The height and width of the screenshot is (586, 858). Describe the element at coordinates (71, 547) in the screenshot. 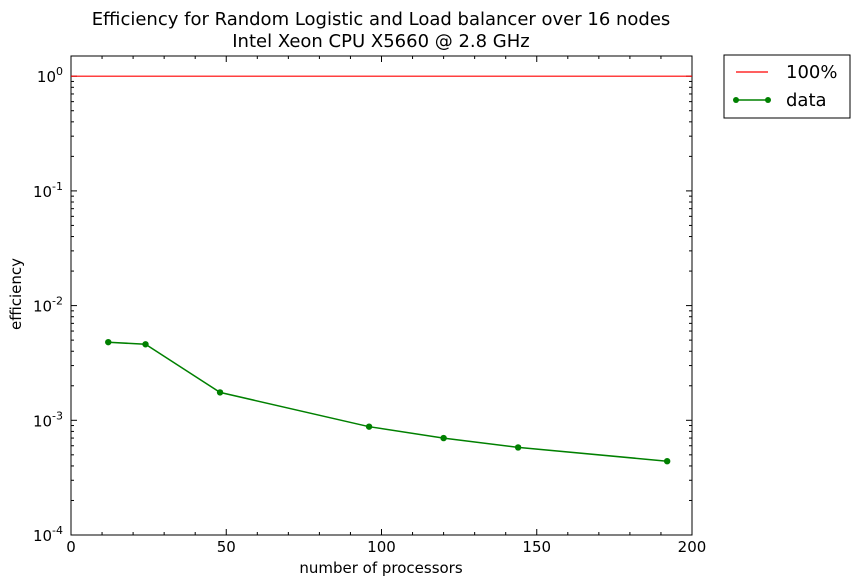

I see `x-tick-label: 0` at that location.